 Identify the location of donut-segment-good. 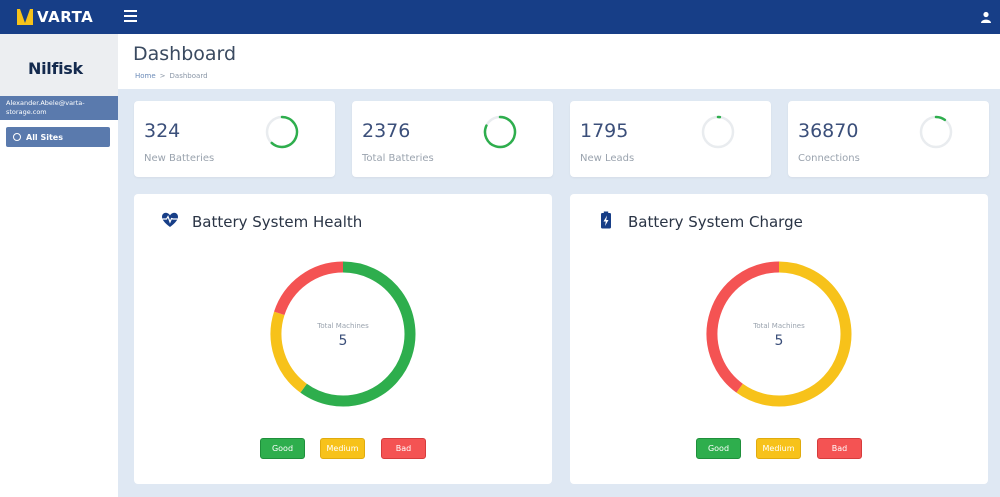
(358, 334).